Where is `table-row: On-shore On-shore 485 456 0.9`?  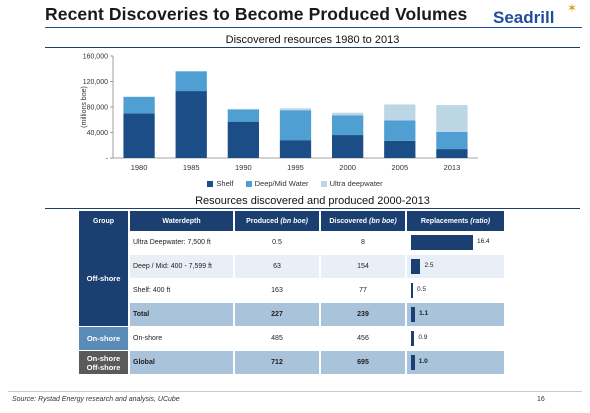
table-row: On-shore On-shore 485 456 0.9 is located at coordinates (292, 338).